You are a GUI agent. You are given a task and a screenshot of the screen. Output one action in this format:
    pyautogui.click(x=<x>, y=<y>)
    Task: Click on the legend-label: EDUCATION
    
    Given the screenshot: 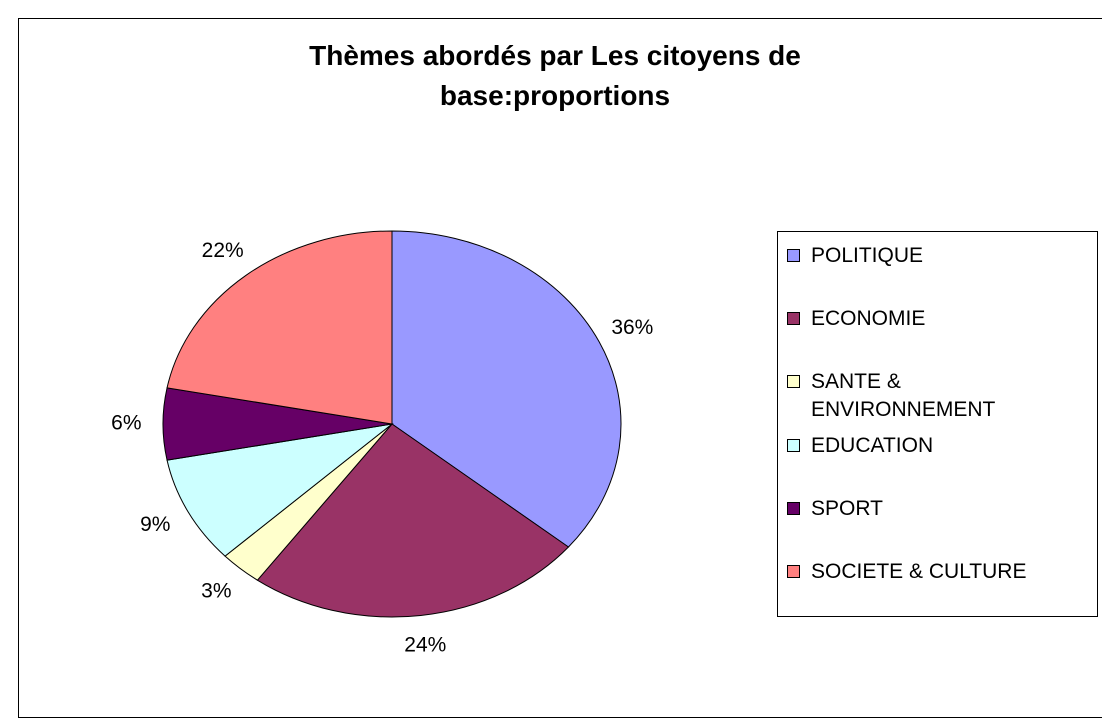 What is the action you would take?
    pyautogui.click(x=872, y=445)
    